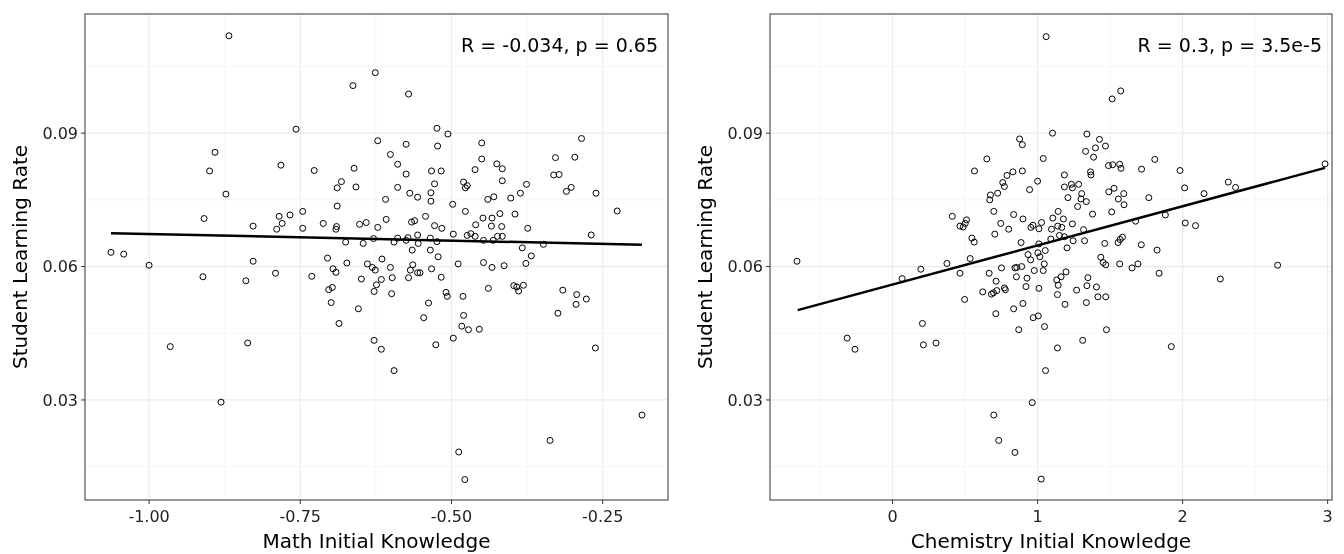 The height and width of the screenshot is (554, 1344). What do you see at coordinates (451, 516) in the screenshot?
I see `x-tick-label: -0.50` at bounding box center [451, 516].